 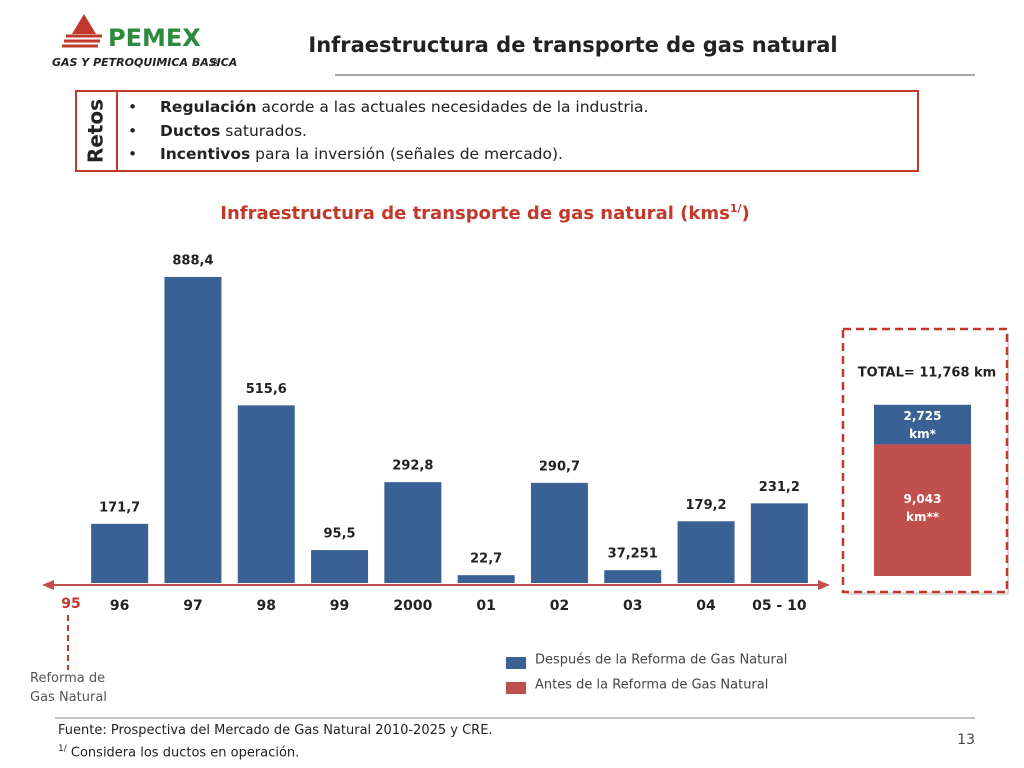 What do you see at coordinates (559, 466) in the screenshot?
I see `data-label: 290,7` at bounding box center [559, 466].